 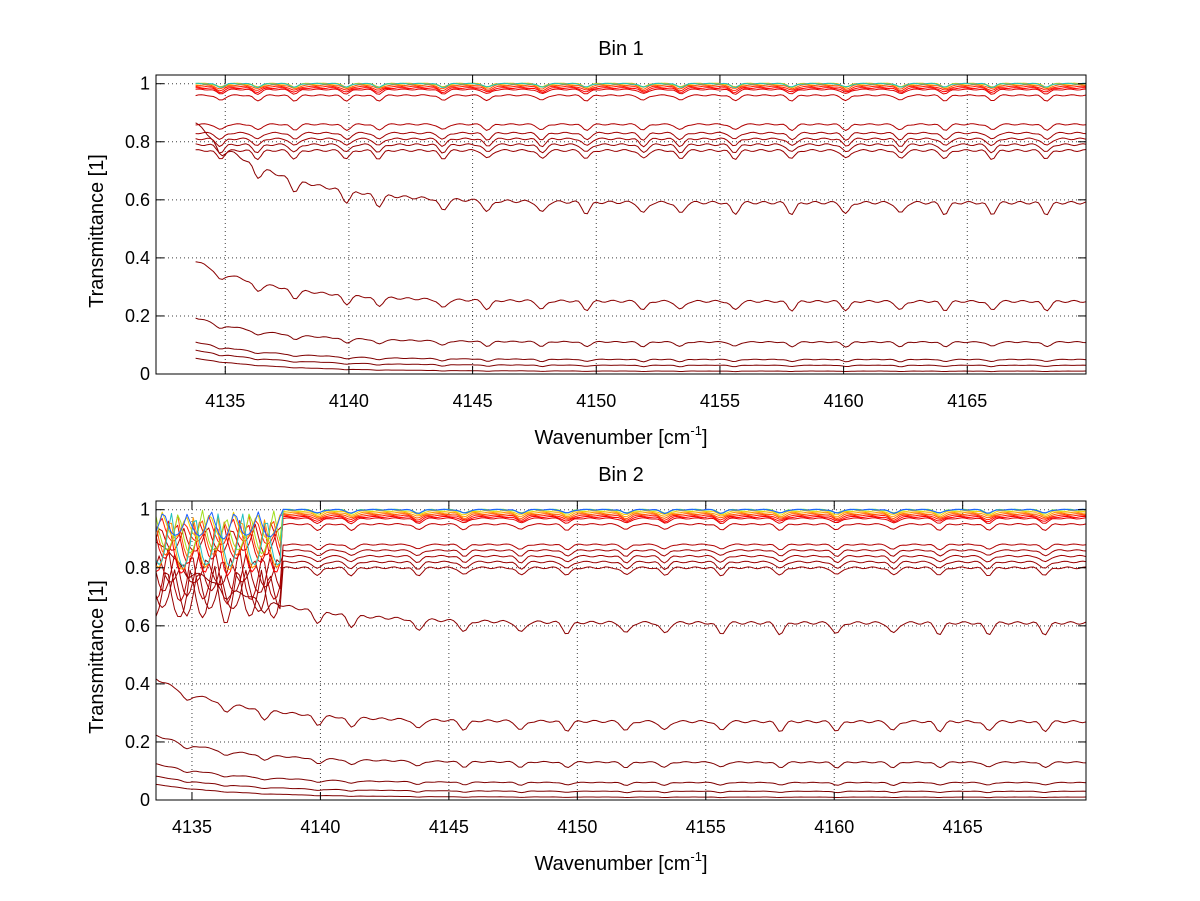 What do you see at coordinates (621, 49) in the screenshot?
I see `chart-title: Bin 1` at bounding box center [621, 49].